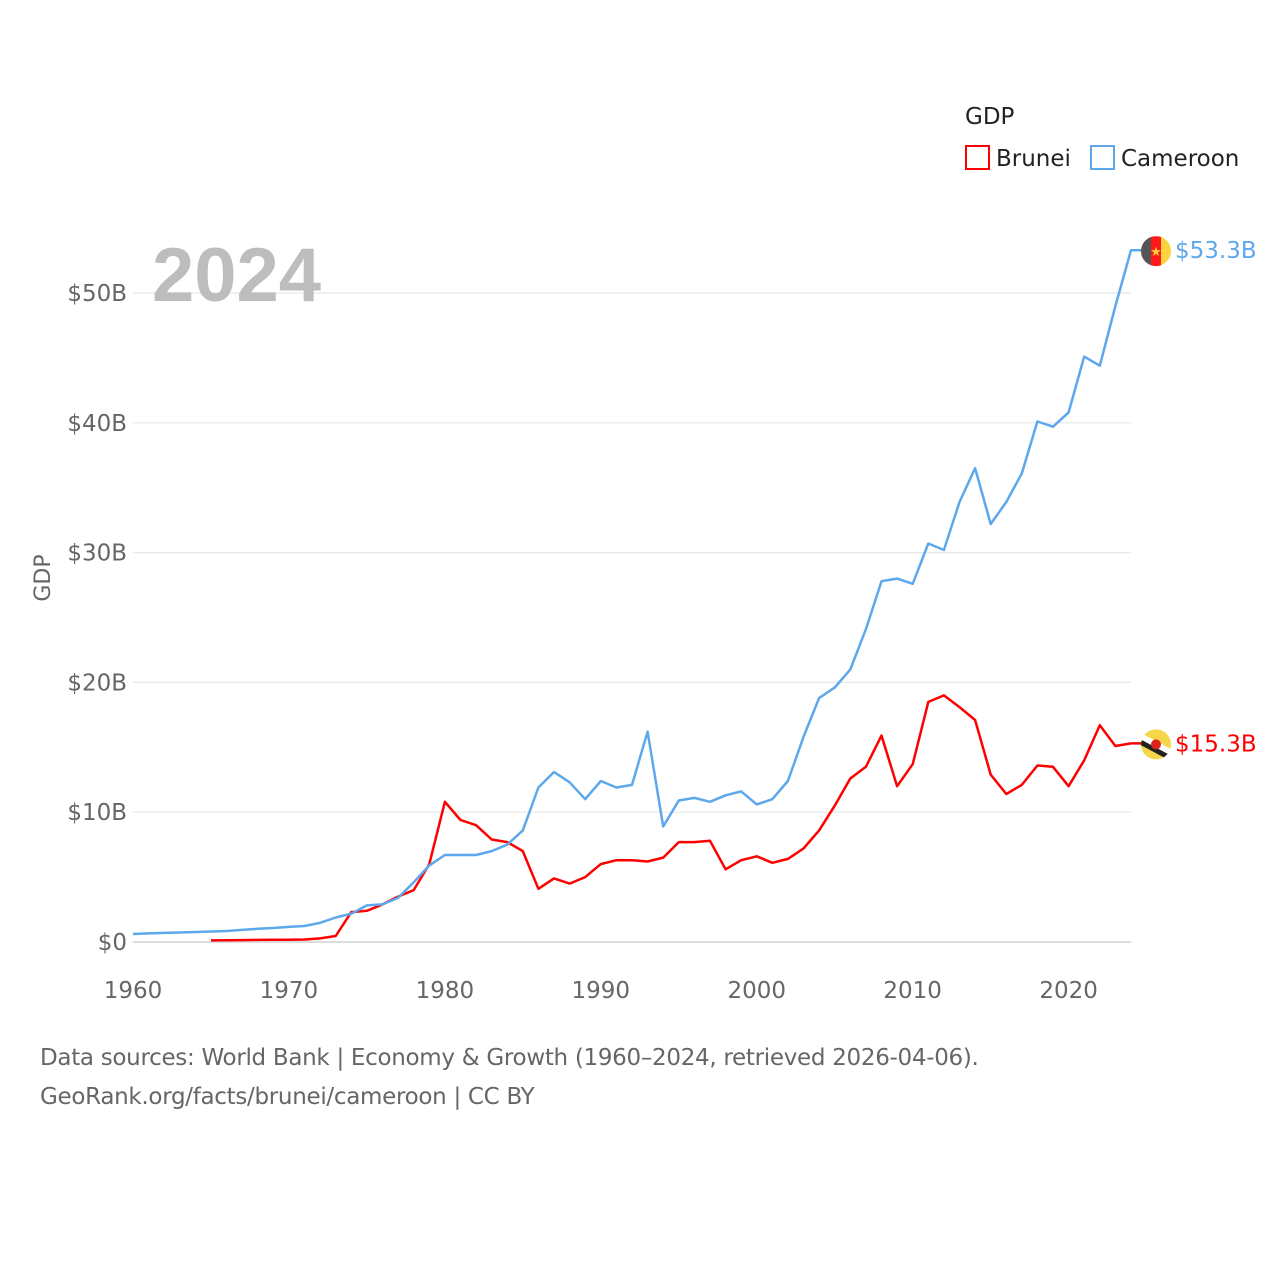 The image size is (1280, 1280). I want to click on x-tick-label: 1990, so click(601, 991).